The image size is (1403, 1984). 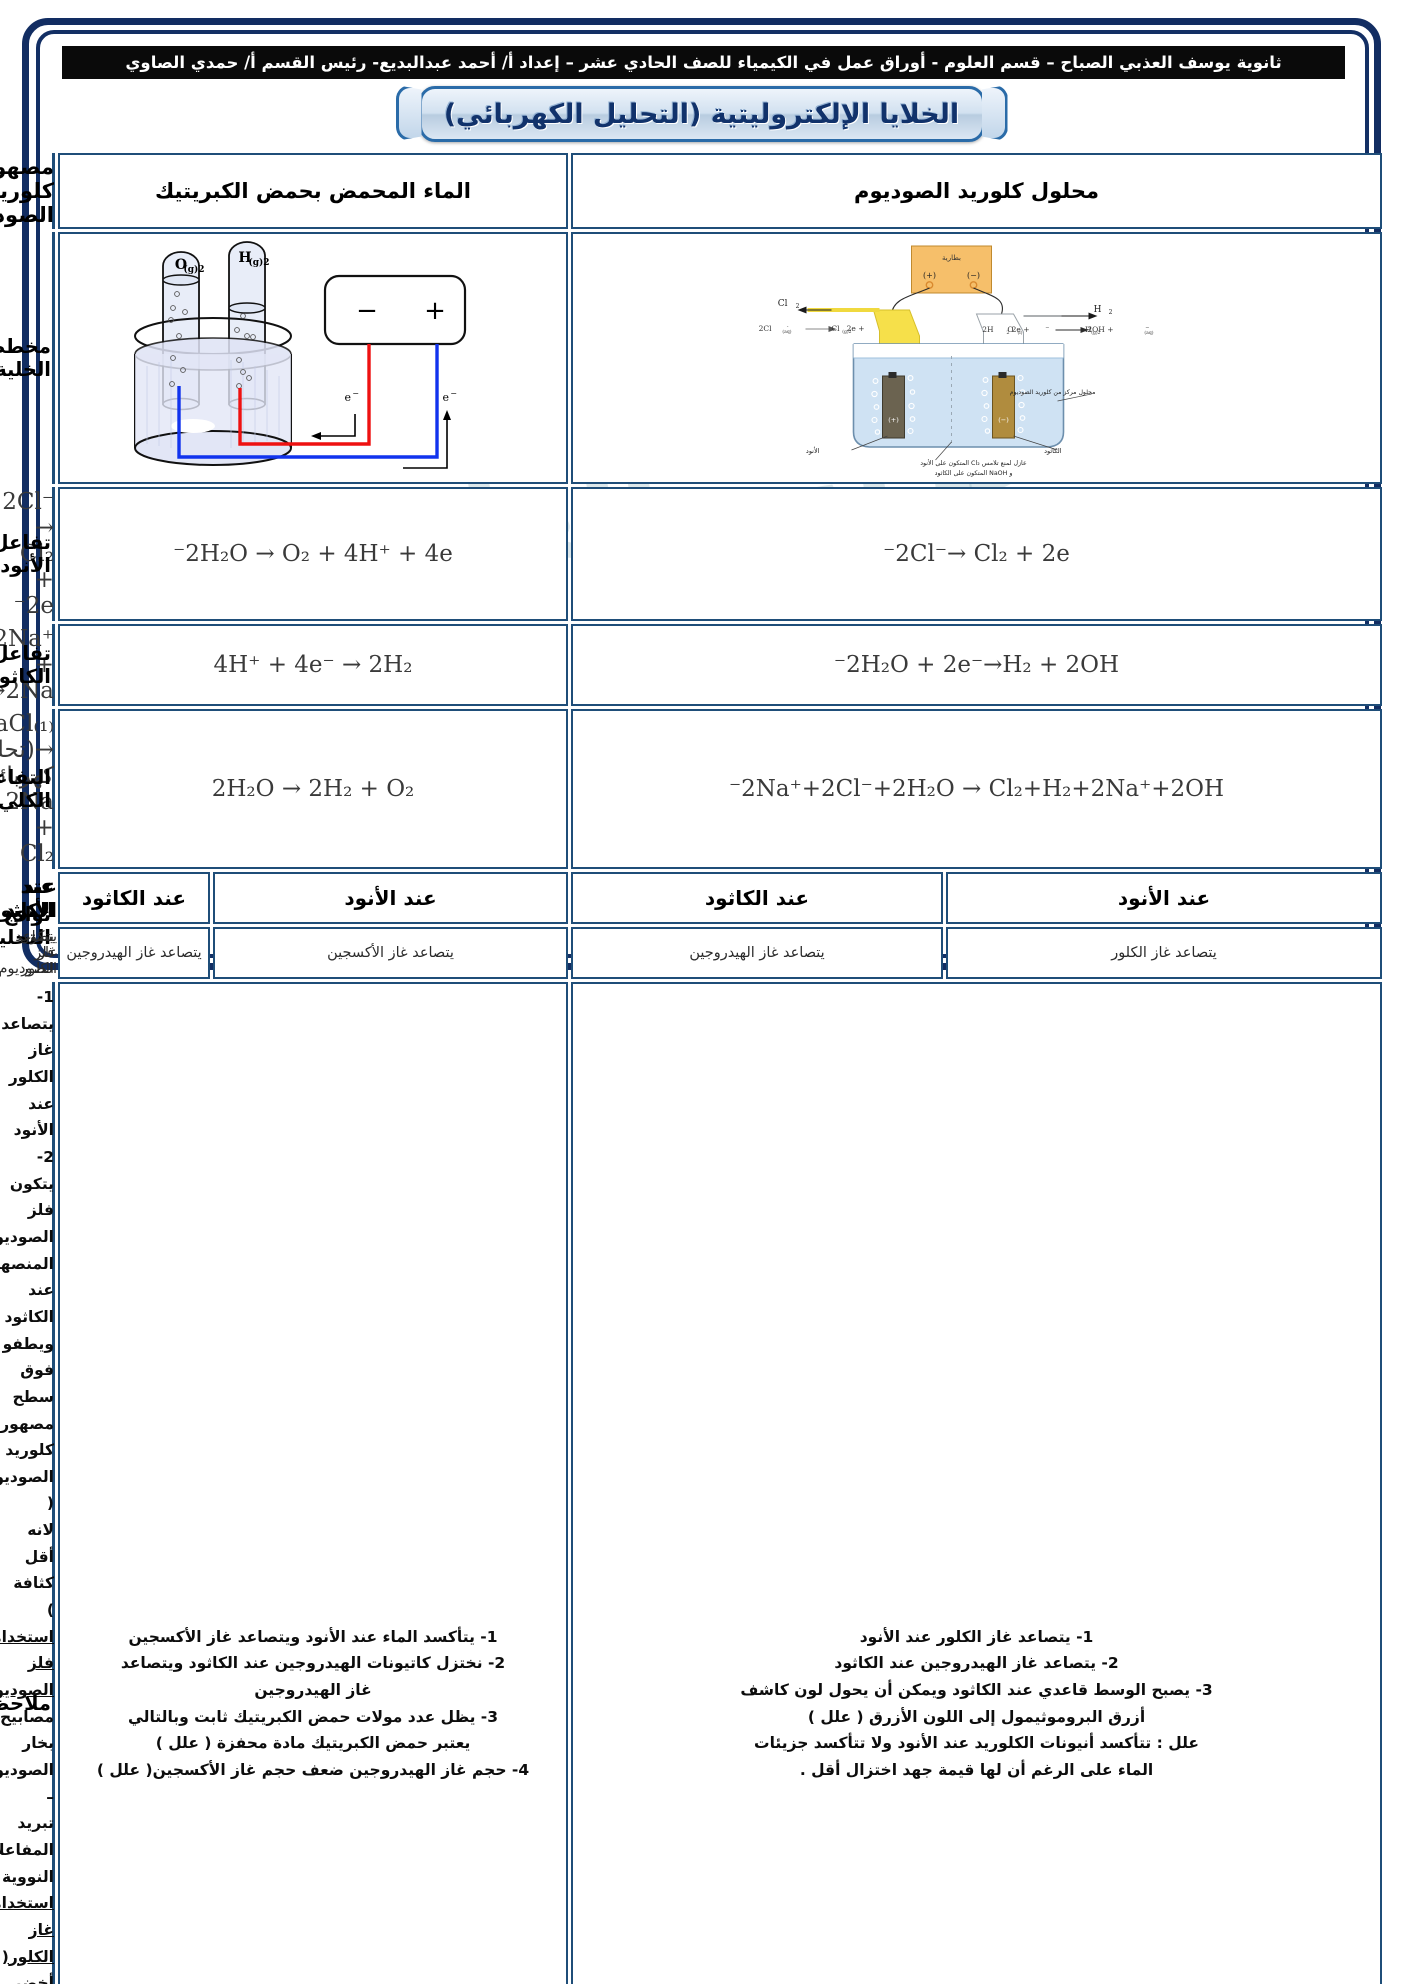 What do you see at coordinates (813, 450) in the screenshot?
I see `svg-text: الأنود` at bounding box center [813, 450].